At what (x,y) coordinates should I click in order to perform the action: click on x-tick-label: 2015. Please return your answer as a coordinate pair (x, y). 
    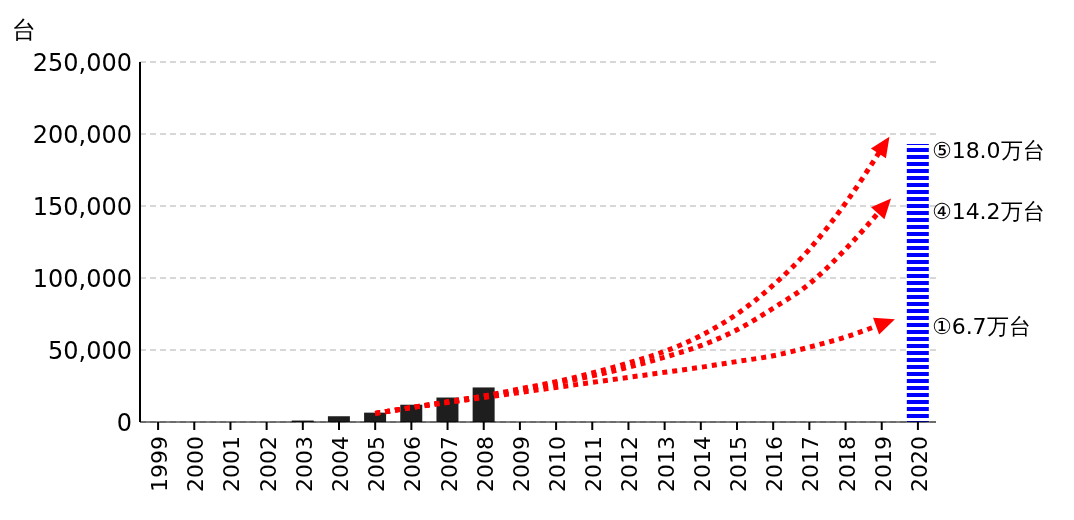
    Looking at the image, I should click on (738, 464).